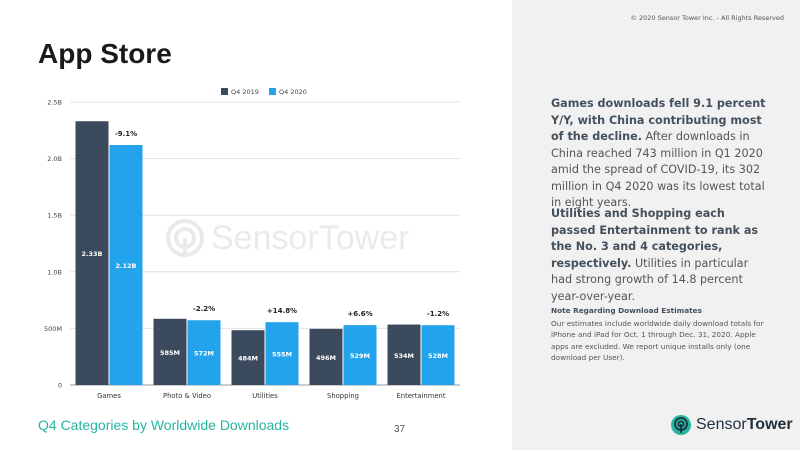 The width and height of the screenshot is (800, 450). Describe the element at coordinates (245, 92) in the screenshot. I see `legend-label: Q4 2019` at that location.